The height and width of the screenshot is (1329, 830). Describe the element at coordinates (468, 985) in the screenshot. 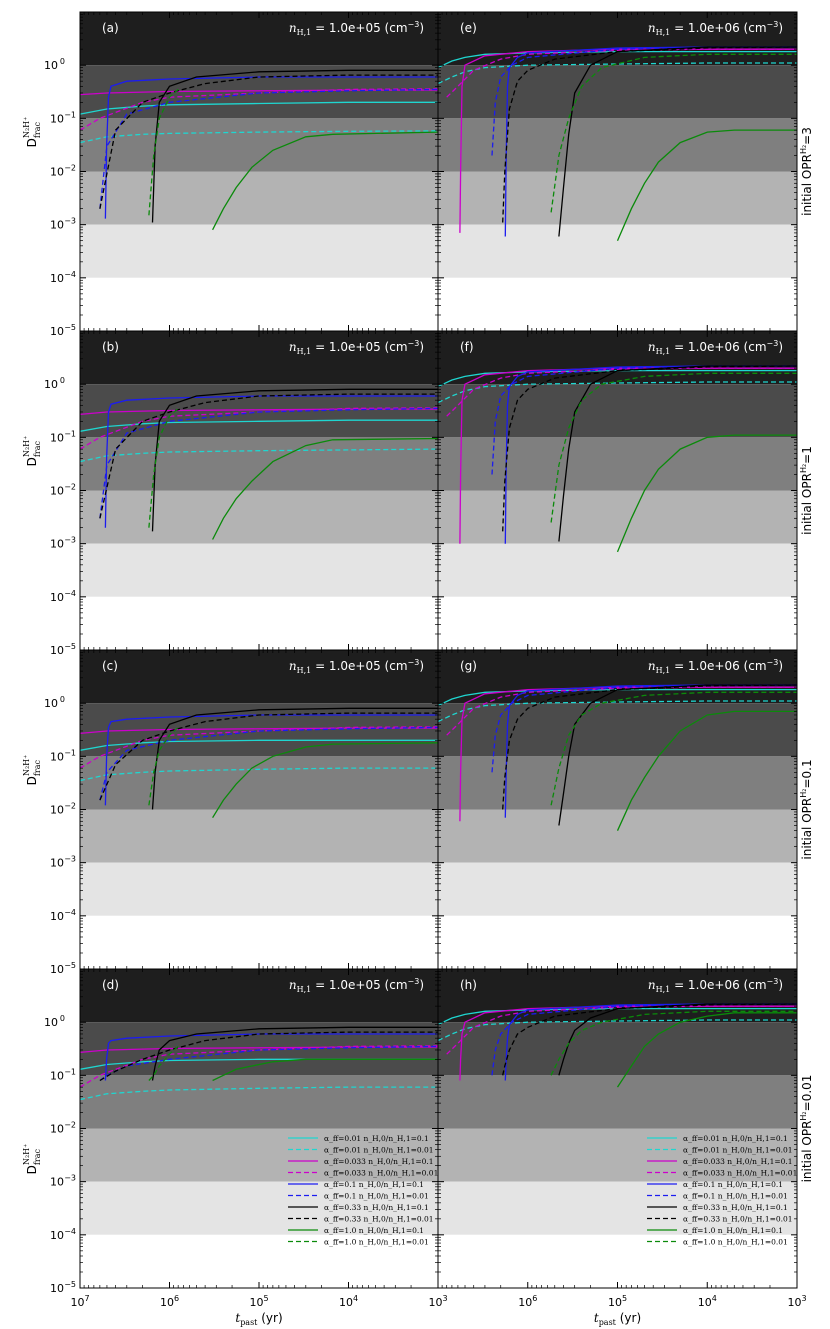

I see `panel-letter: (h)` at that location.